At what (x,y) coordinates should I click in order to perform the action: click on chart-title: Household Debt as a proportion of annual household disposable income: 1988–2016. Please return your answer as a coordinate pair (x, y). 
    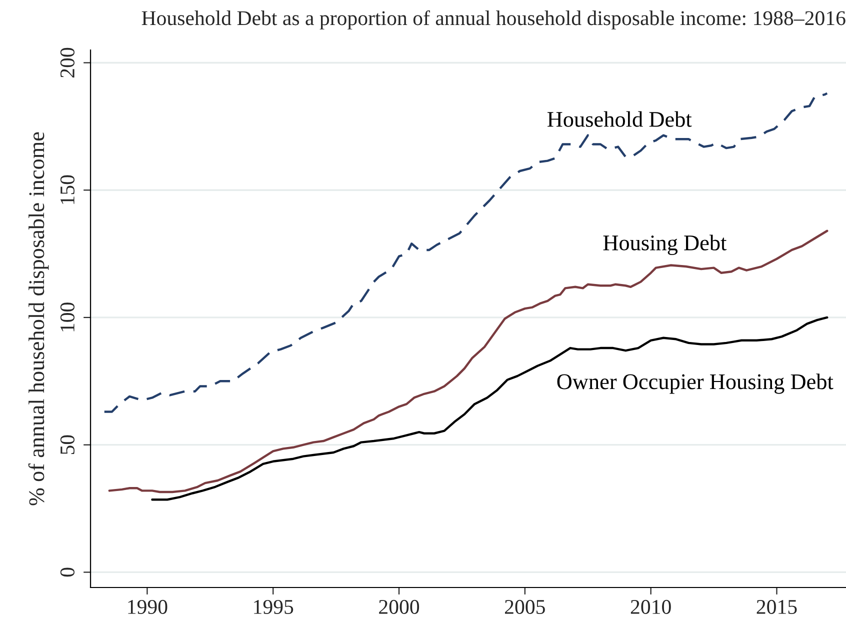
    Looking at the image, I should click on (494, 20).